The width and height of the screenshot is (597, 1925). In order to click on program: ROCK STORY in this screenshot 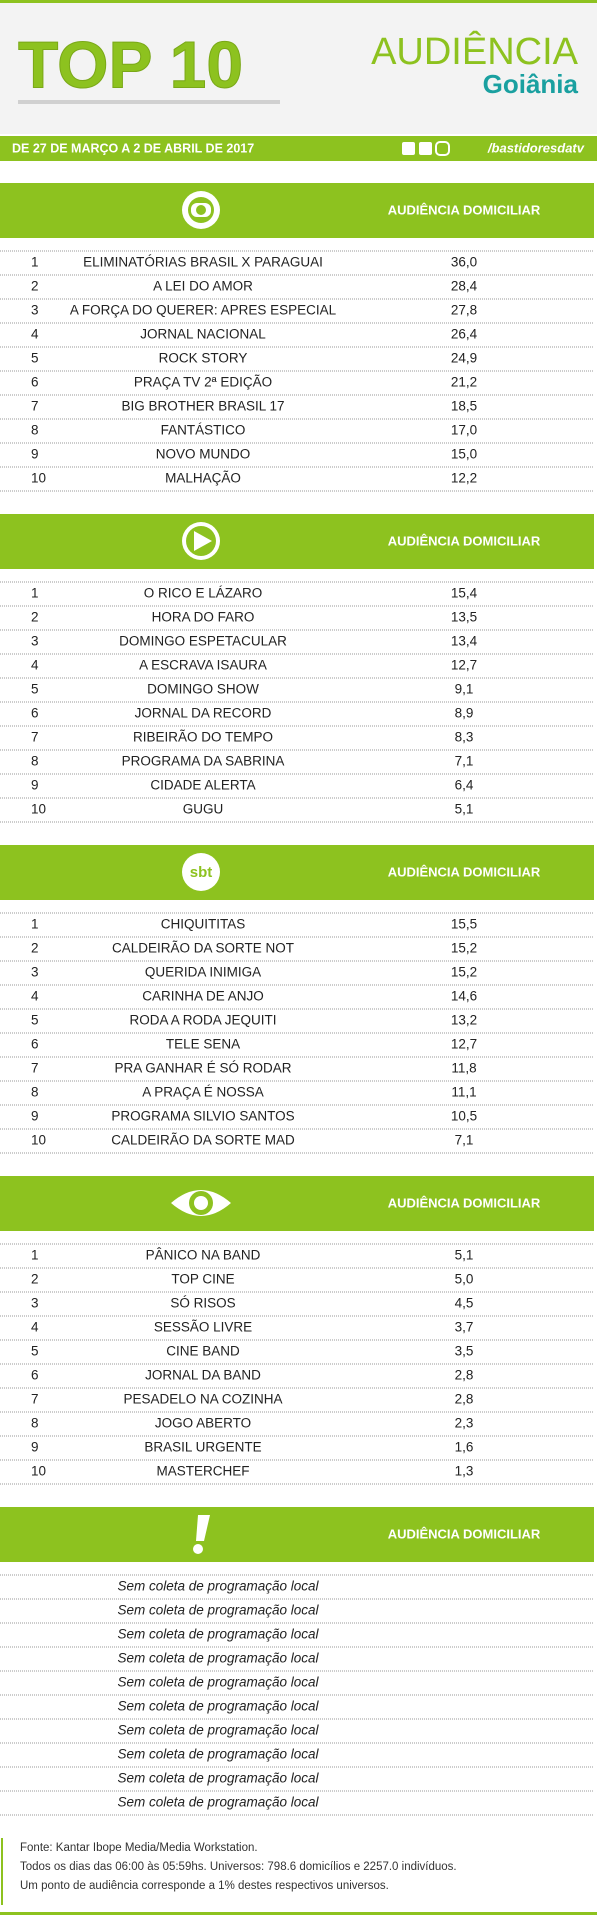, I will do `click(203, 358)`.